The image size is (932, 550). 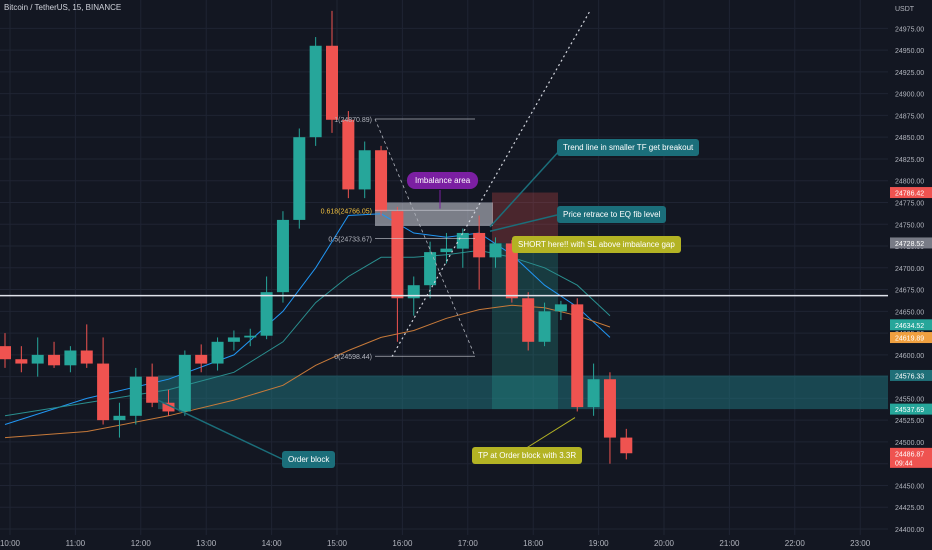 I want to click on chart-title: Bitcoin / TetherUS, 15, BINANCE, so click(x=63, y=7).